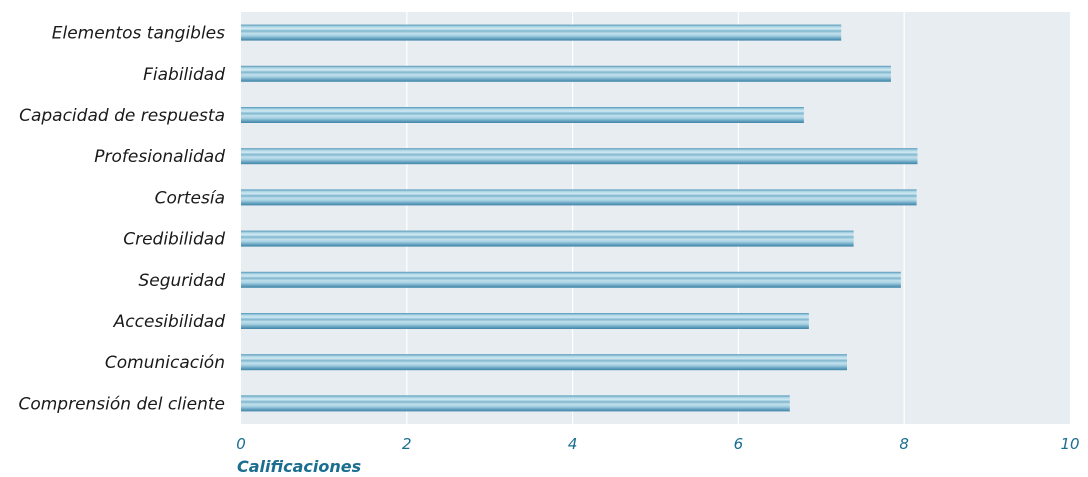 This screenshot has height=477, width=1088. What do you see at coordinates (241, 444) in the screenshot?
I see `x-tick-label: 0` at bounding box center [241, 444].